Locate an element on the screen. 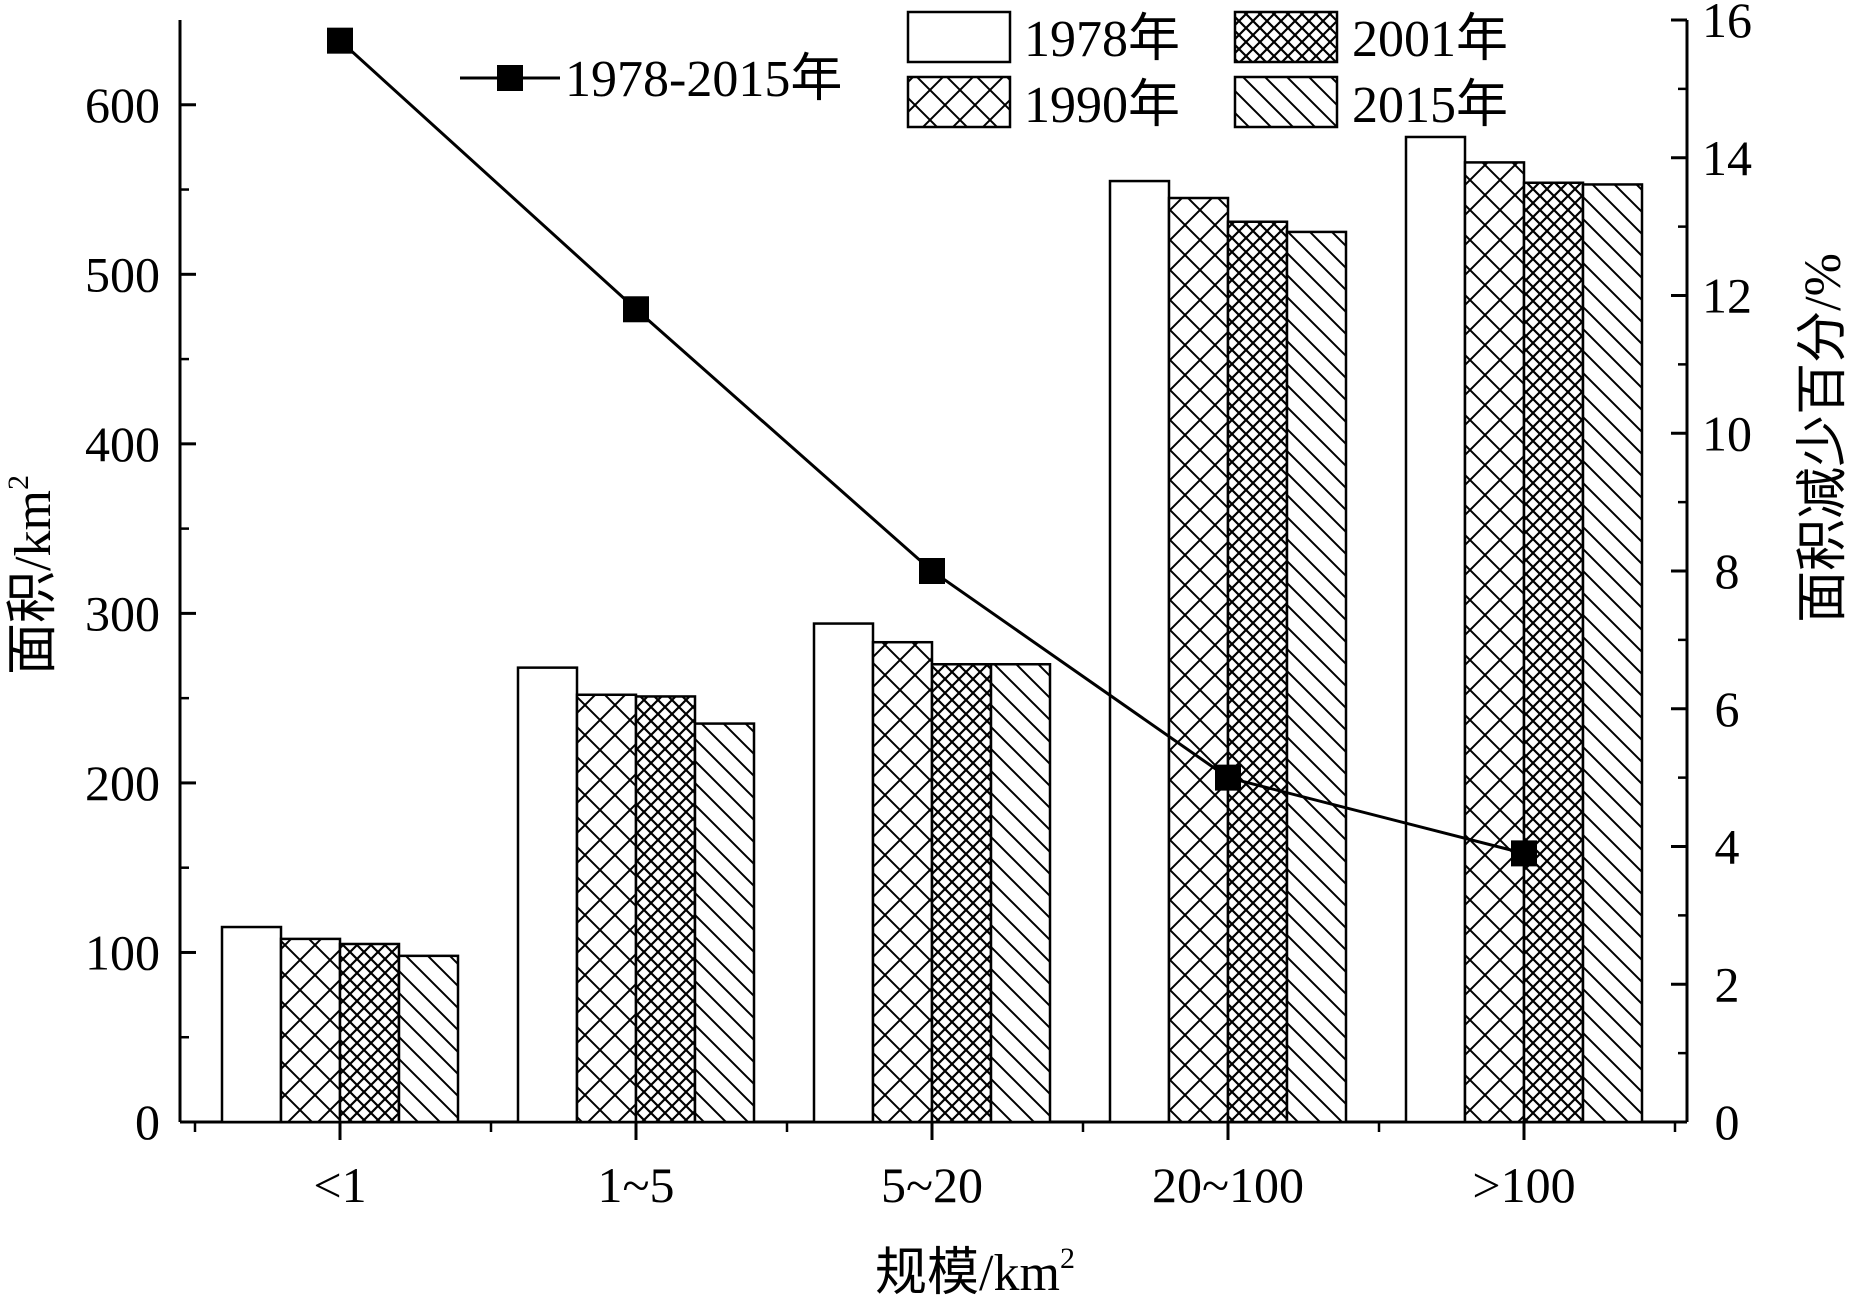 This screenshot has width=1857, height=1302. y2-tick-label-14: 14 is located at coordinates (1727, 158).